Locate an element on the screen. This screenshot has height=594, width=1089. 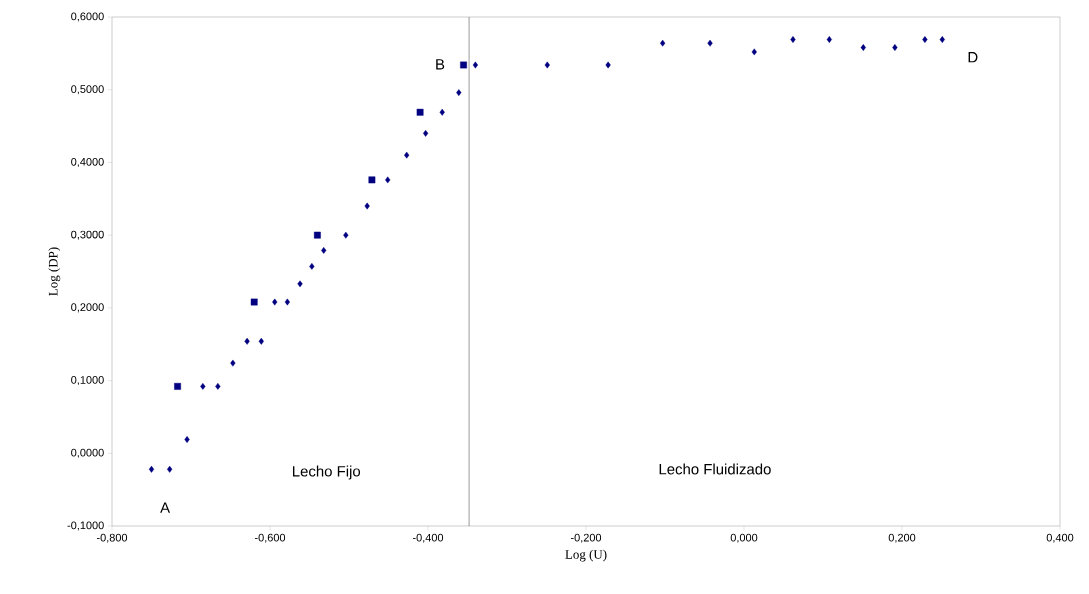
y-tick-label: 0,1000 is located at coordinates (87, 381).